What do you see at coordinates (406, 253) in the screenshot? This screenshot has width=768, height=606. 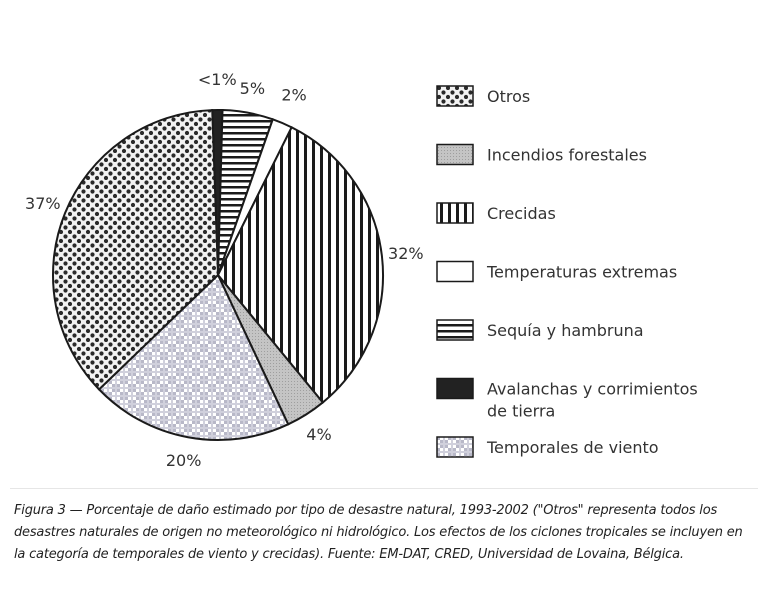 I see `slice-value-label-crecidas: 32%` at bounding box center [406, 253].